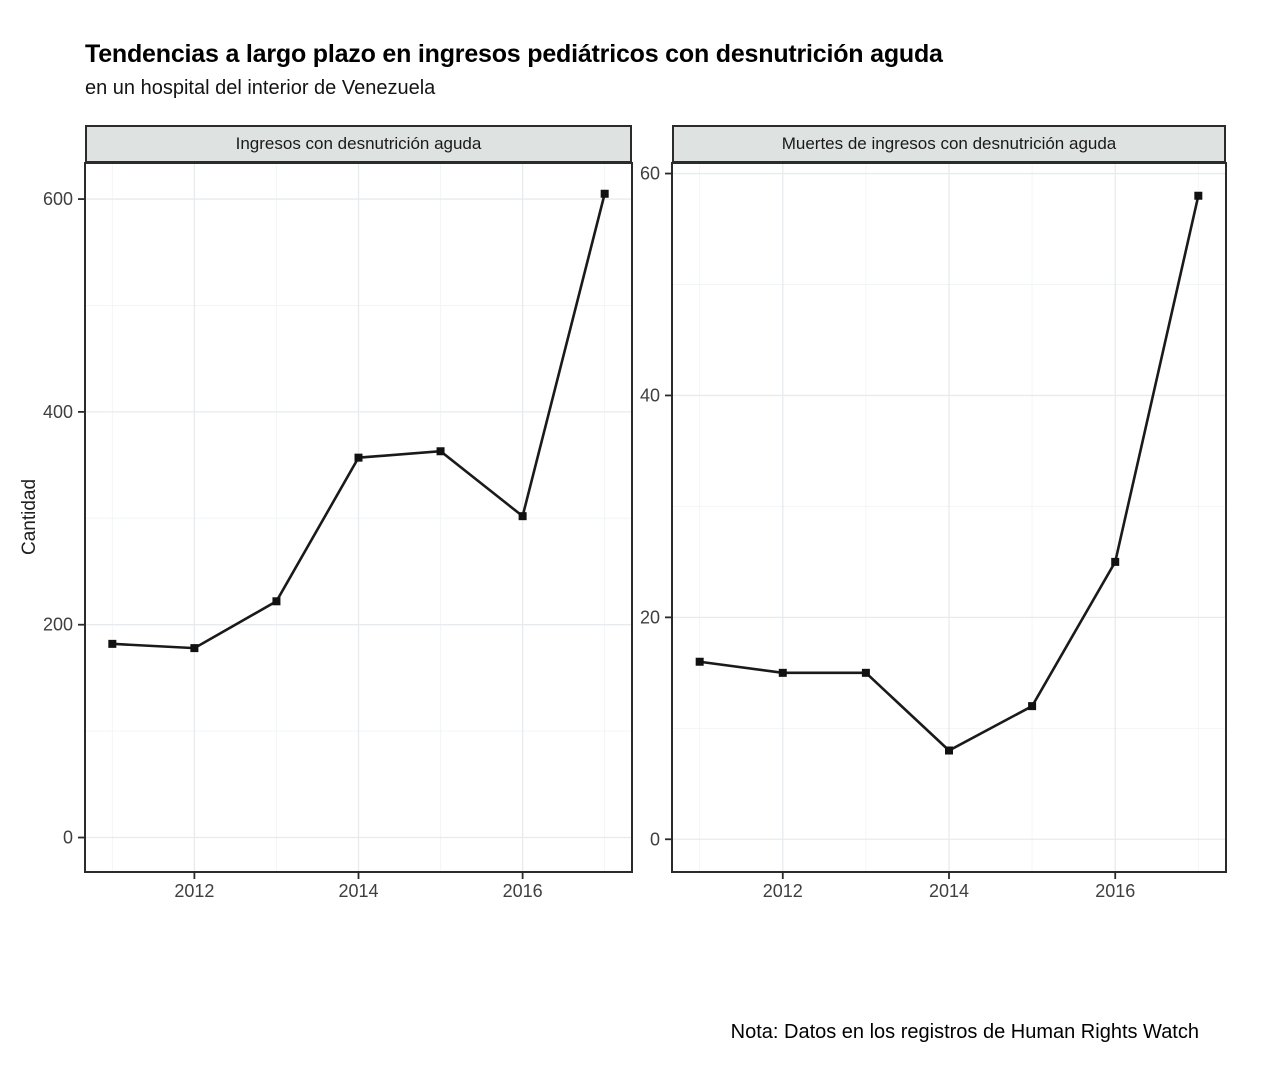 The width and height of the screenshot is (1287, 1080). What do you see at coordinates (58, 625) in the screenshot?
I see `y-tick-label: 200` at bounding box center [58, 625].